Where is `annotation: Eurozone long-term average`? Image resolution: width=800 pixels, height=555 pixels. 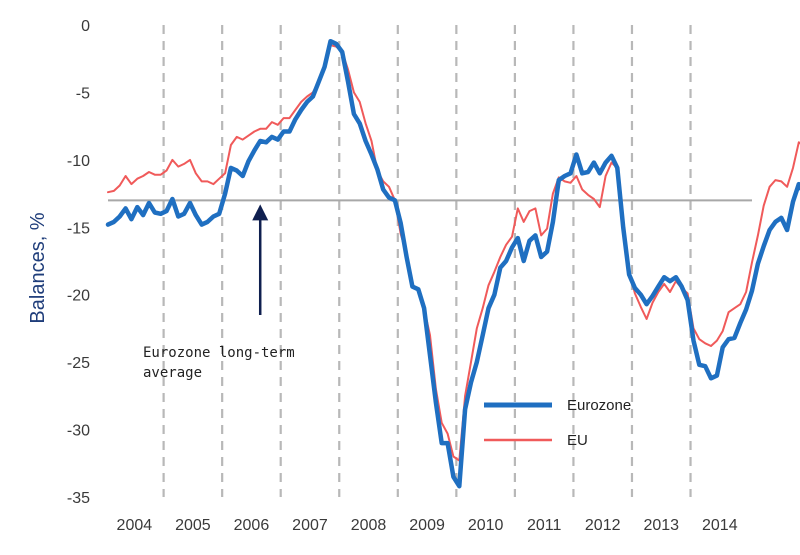 annotation: Eurozone long-term average is located at coordinates (219, 292).